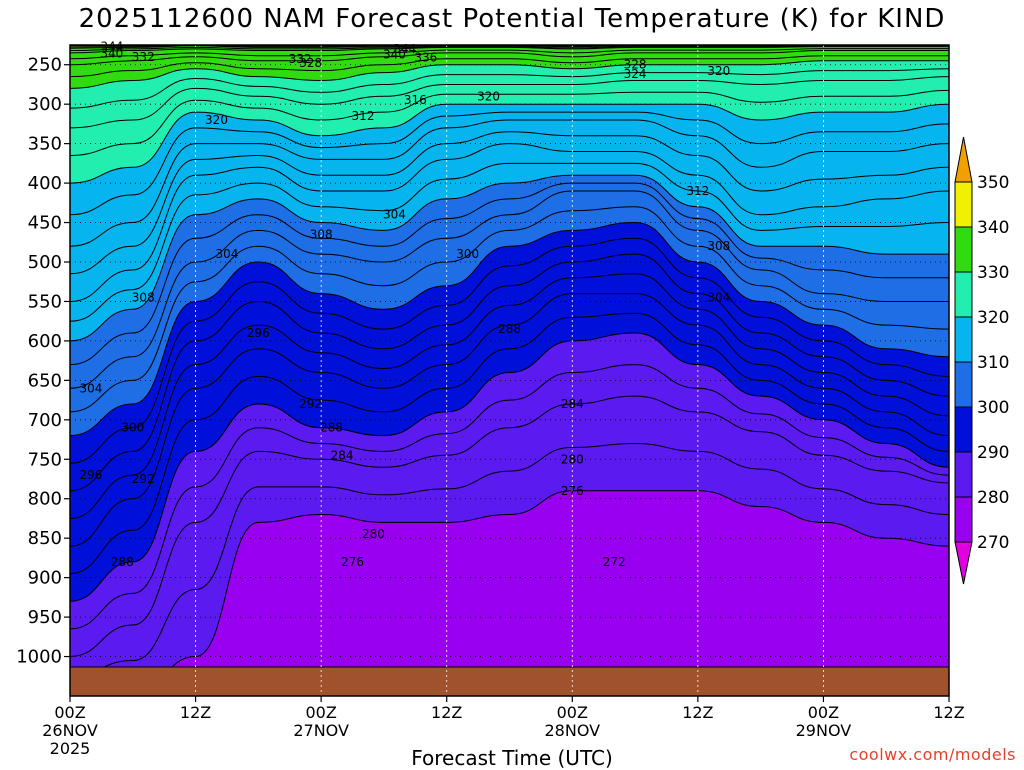 The height and width of the screenshot is (770, 1024). I want to click on ytick-label-550: 550, so click(45, 301).